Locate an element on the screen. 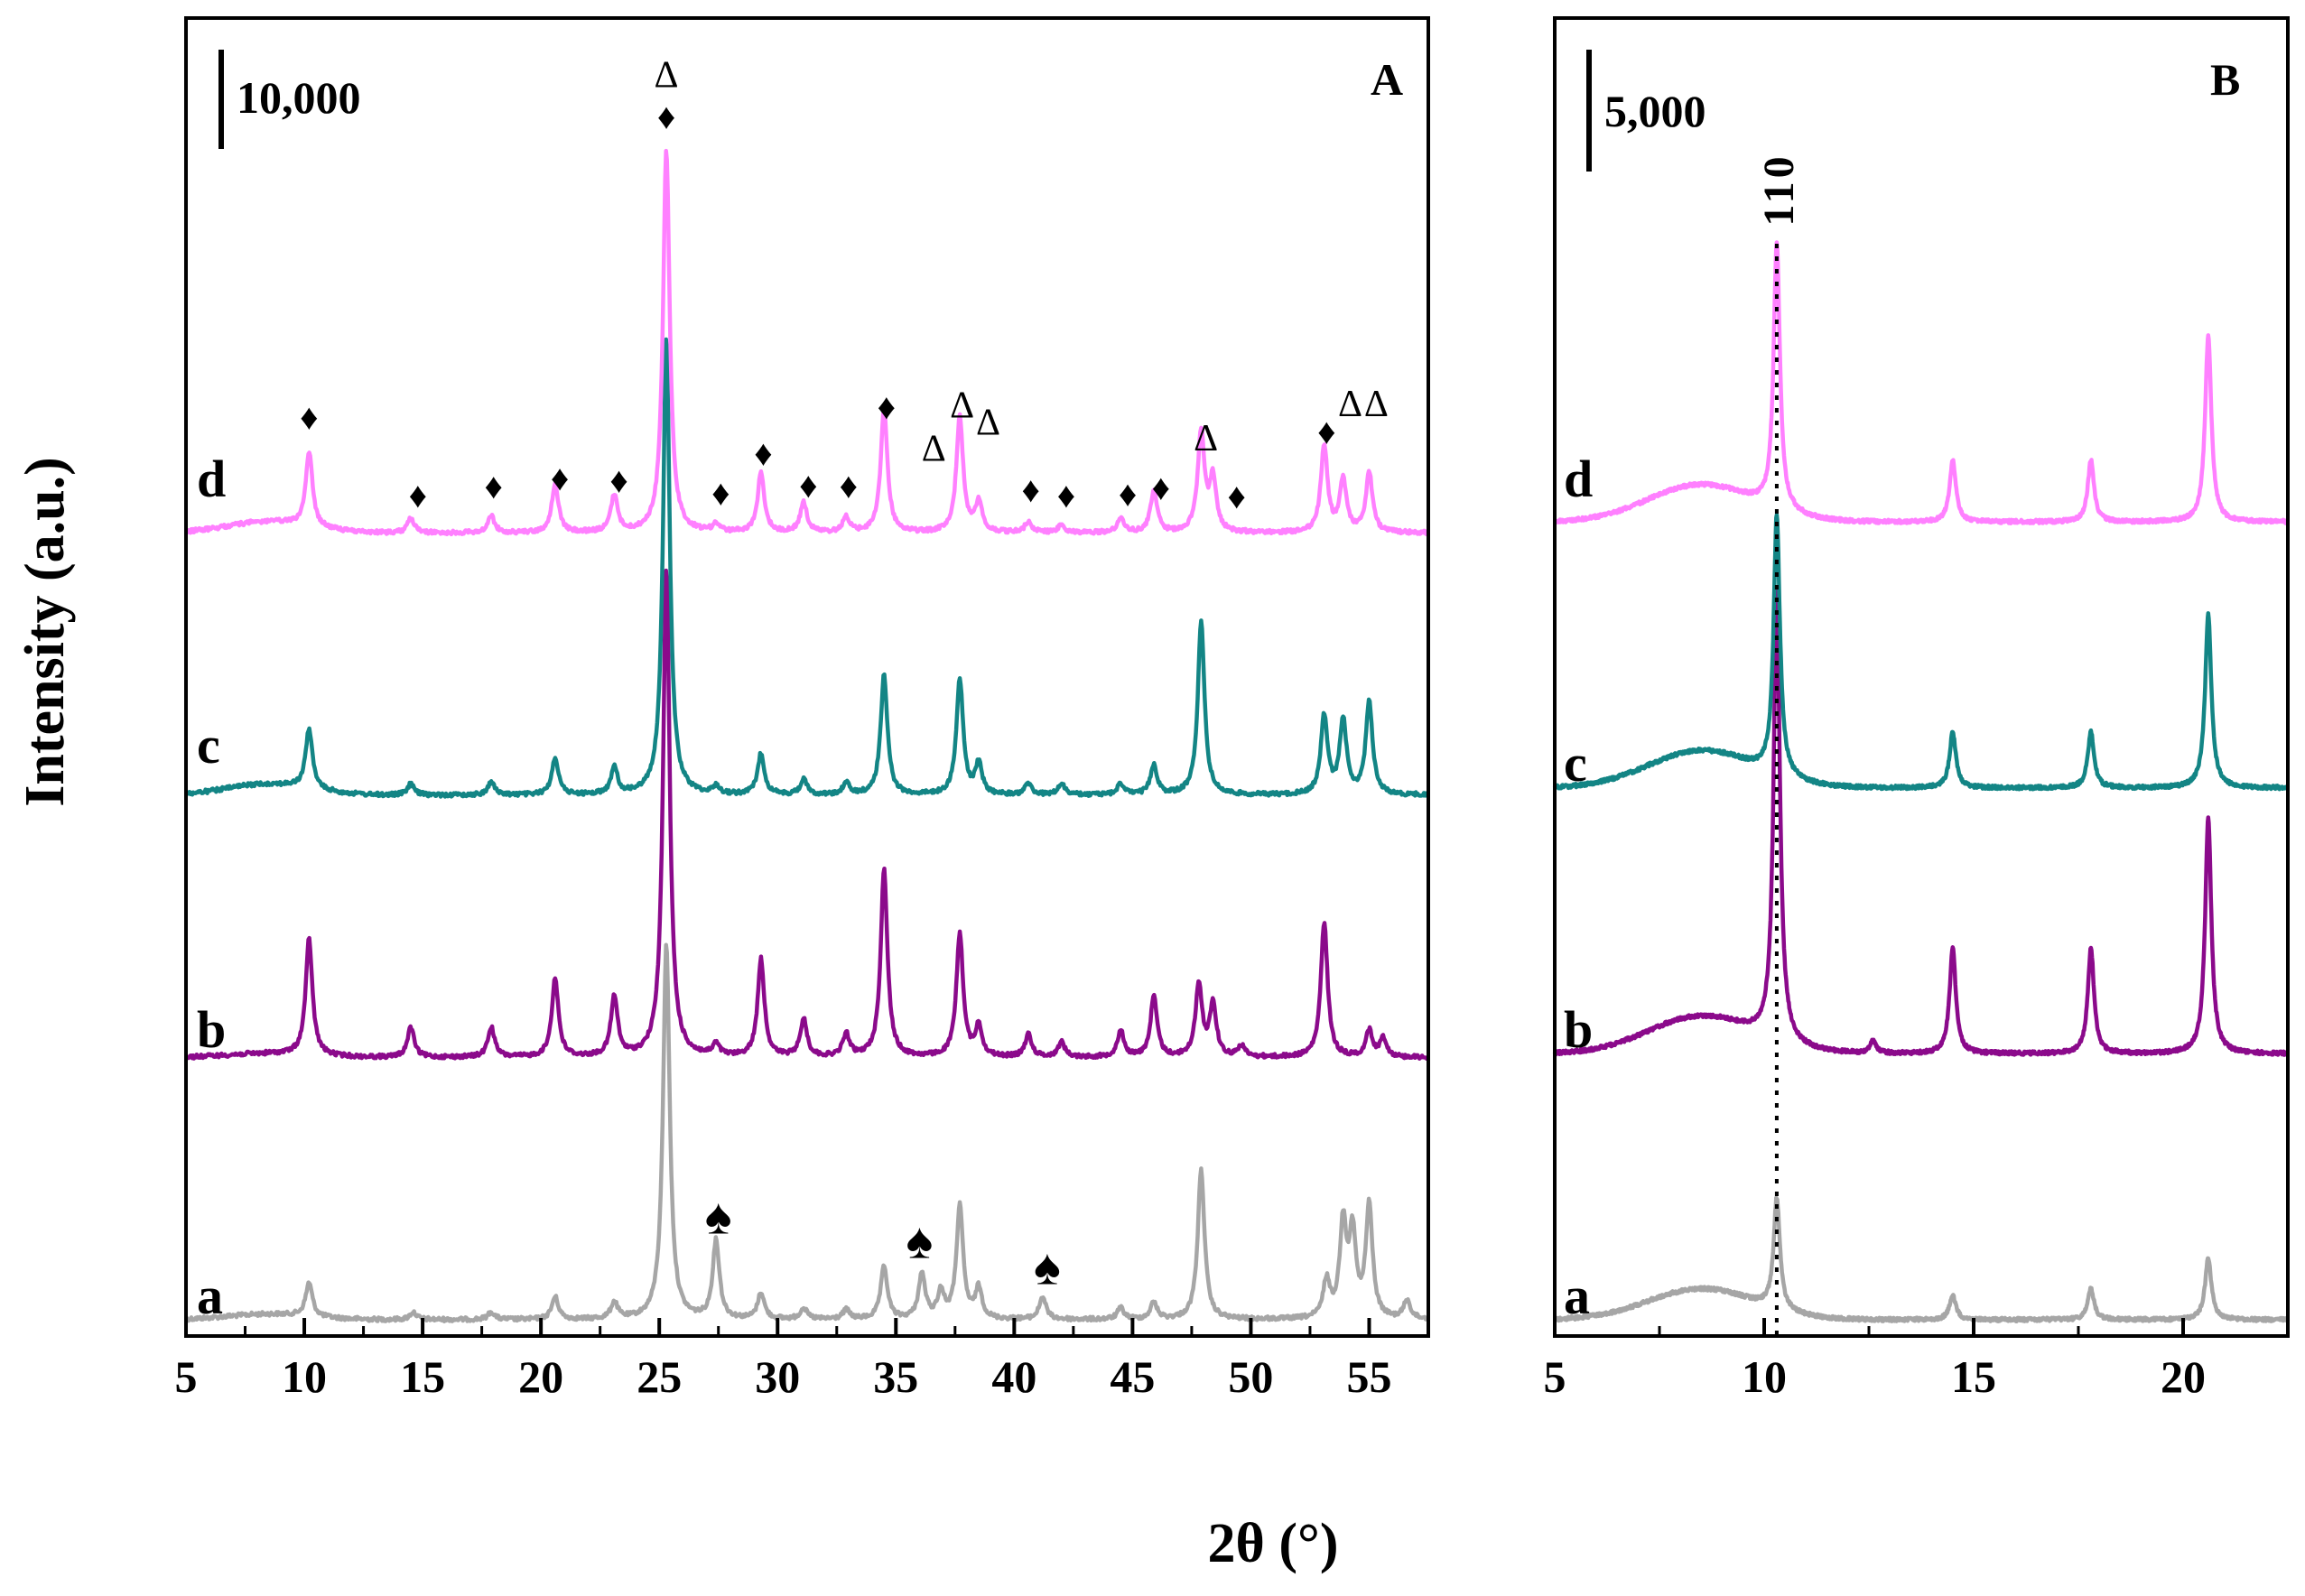 Image resolution: width=2305 pixels, height=1596 pixels. panel-a-label: A is located at coordinates (1387, 80).